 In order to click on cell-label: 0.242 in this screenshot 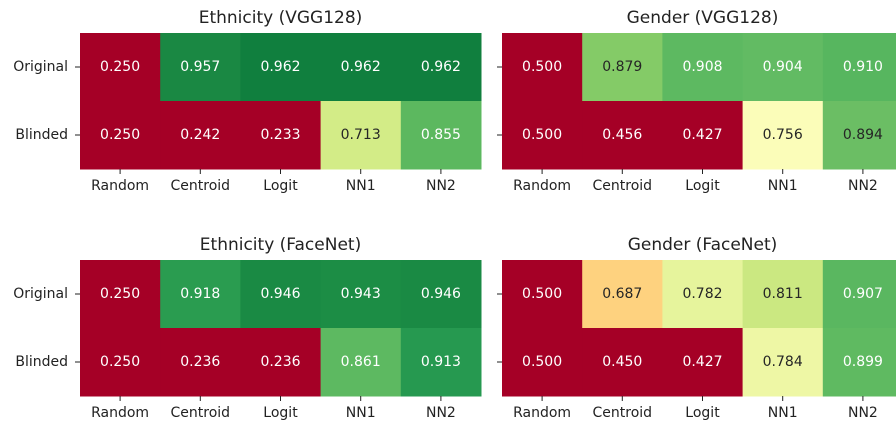, I will do `click(200, 135)`.